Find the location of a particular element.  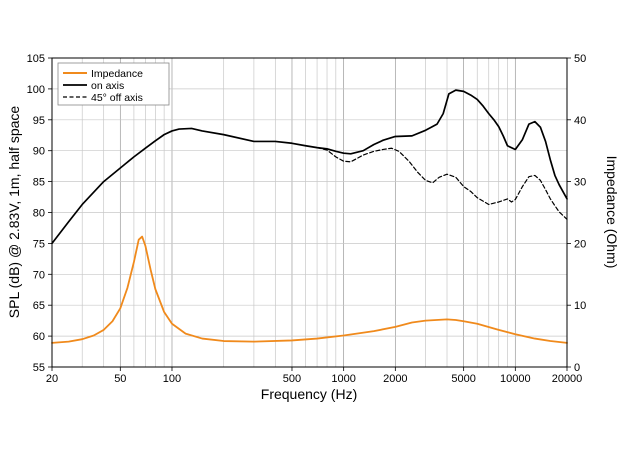

y-right-tick-label: 30 is located at coordinates (580, 183).